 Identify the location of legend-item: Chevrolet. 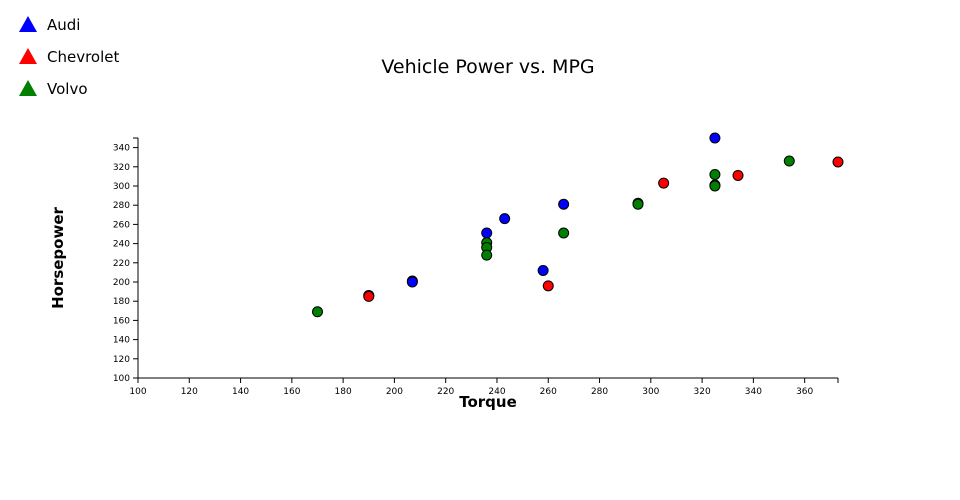
(69, 57).